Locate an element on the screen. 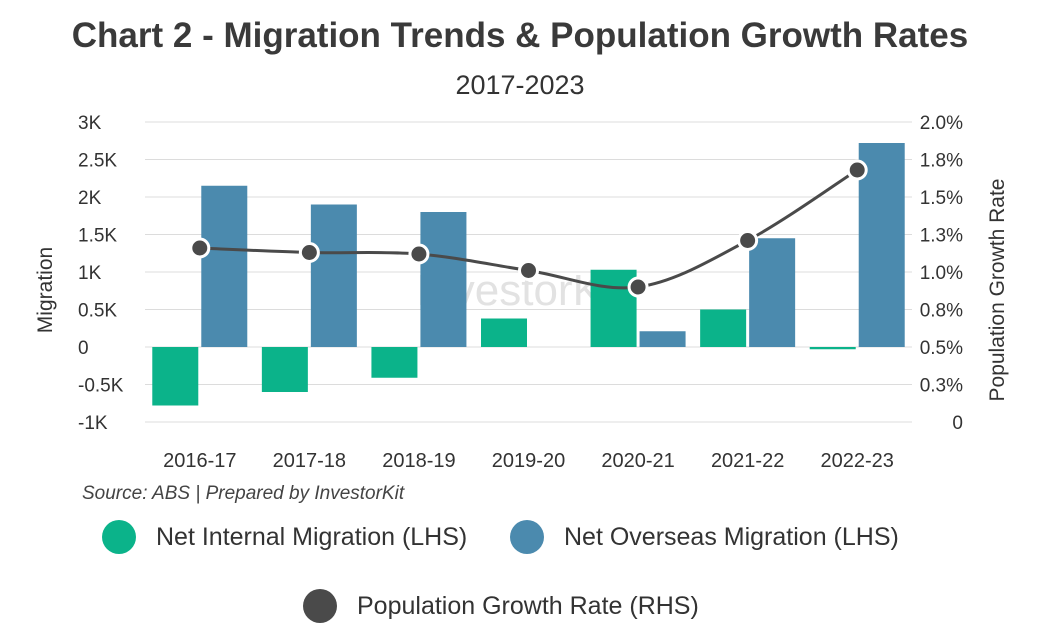 The width and height of the screenshot is (1040, 640). legend-item-overseas: Net Overseas Migration (LHS) is located at coordinates (704, 537).